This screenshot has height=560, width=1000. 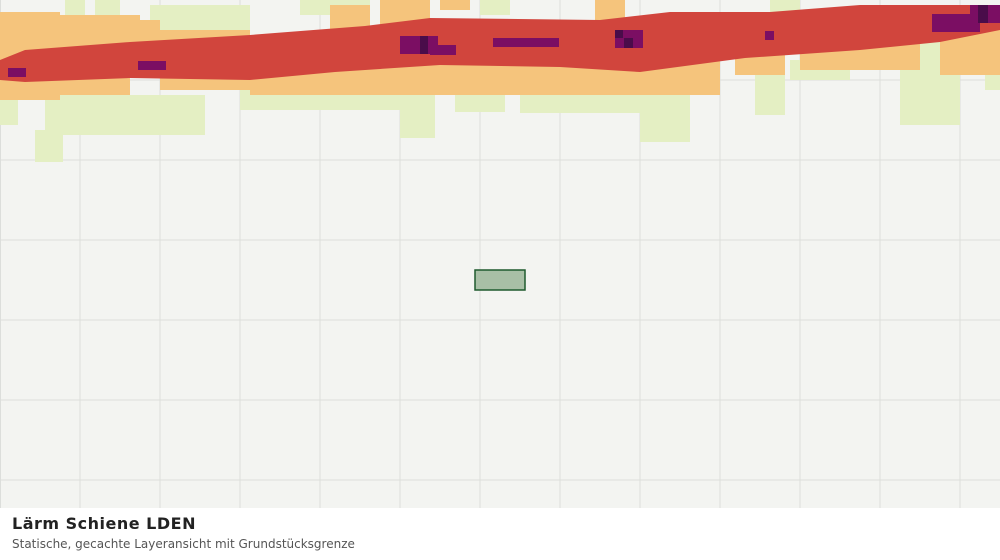 What do you see at coordinates (455, 5) in the screenshot?
I see `noise-zone-medium-part` at bounding box center [455, 5].